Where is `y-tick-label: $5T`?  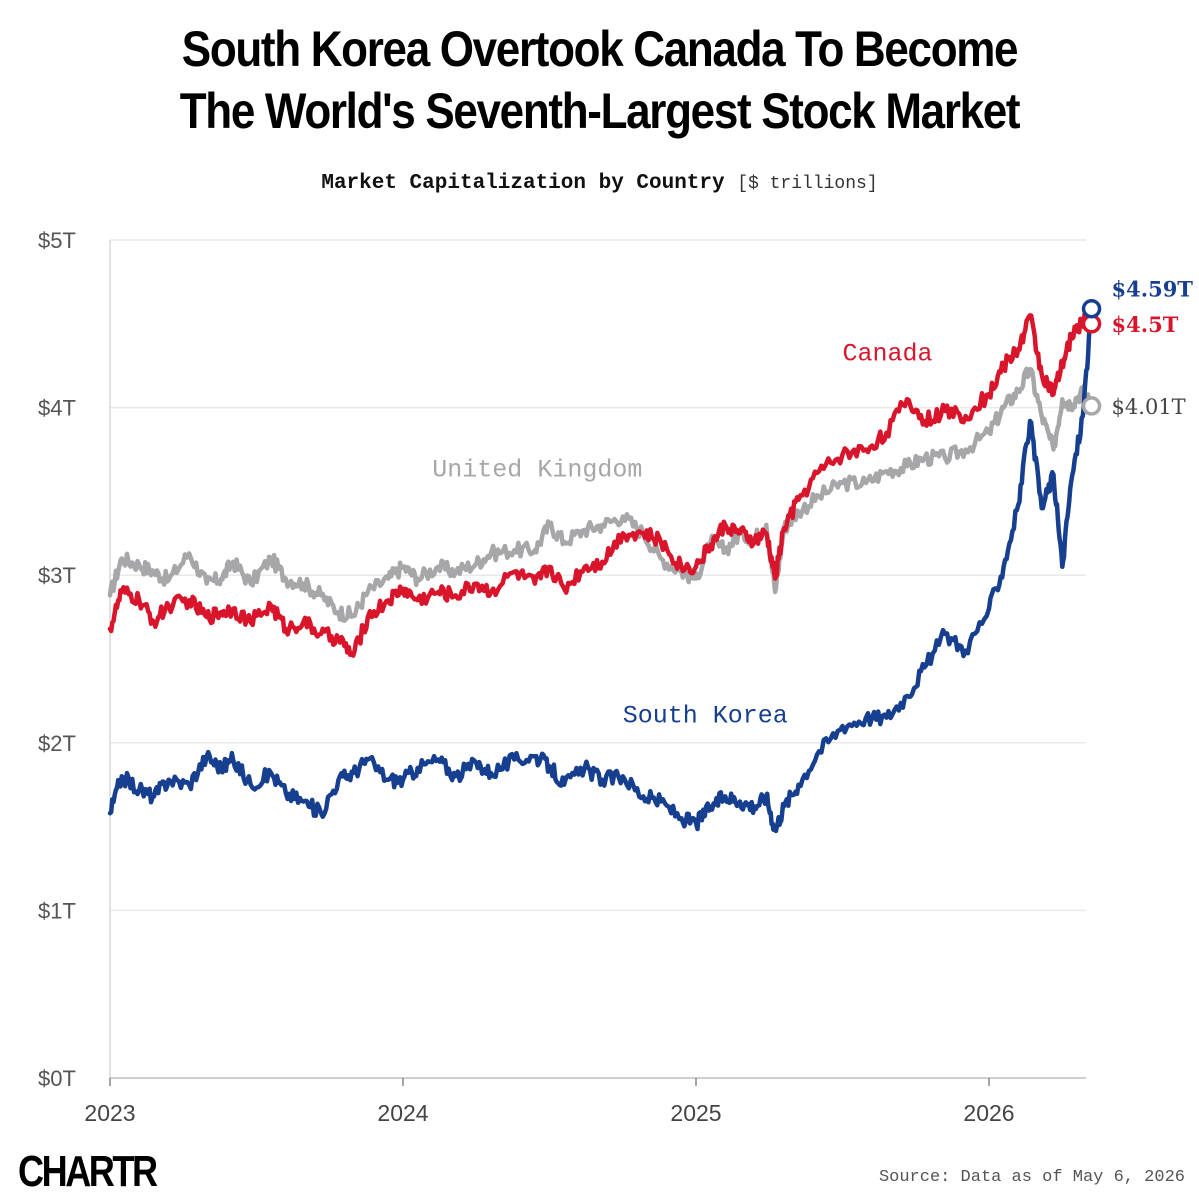
y-tick-label: $5T is located at coordinates (57, 240).